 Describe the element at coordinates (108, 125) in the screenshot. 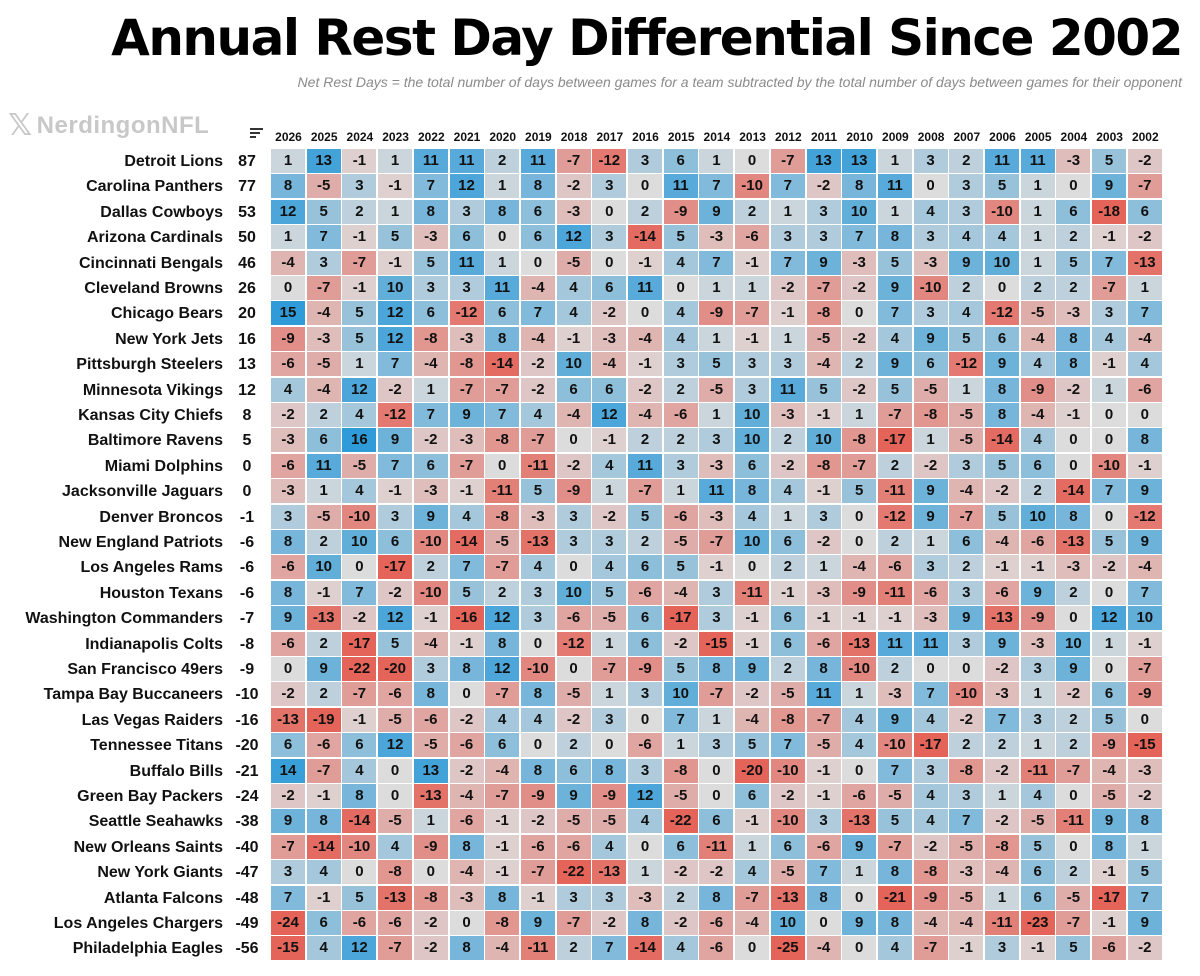

I see `brand-logo: 𝕏 NerdingonNFL` at that location.